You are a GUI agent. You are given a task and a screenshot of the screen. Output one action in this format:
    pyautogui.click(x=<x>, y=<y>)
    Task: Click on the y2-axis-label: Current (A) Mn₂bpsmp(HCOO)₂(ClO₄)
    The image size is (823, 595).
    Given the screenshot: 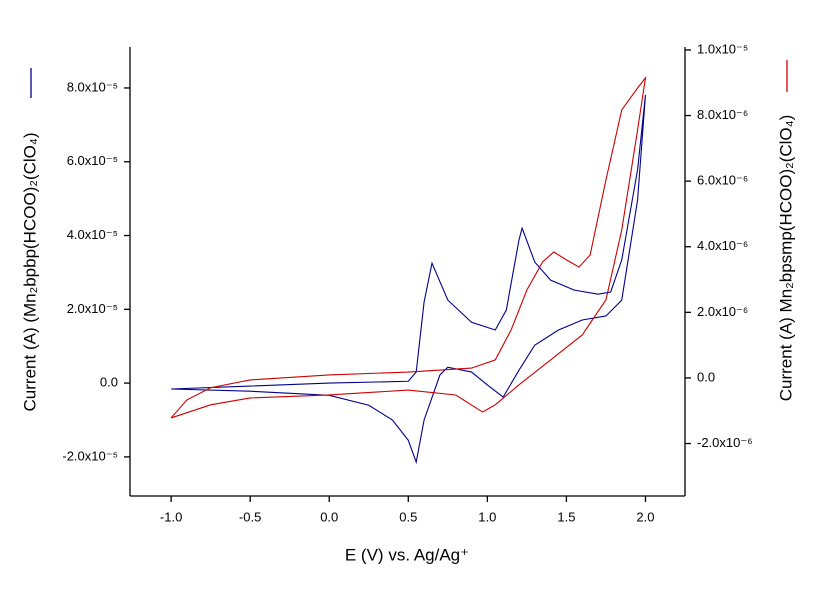 What is the action you would take?
    pyautogui.click(x=785, y=258)
    